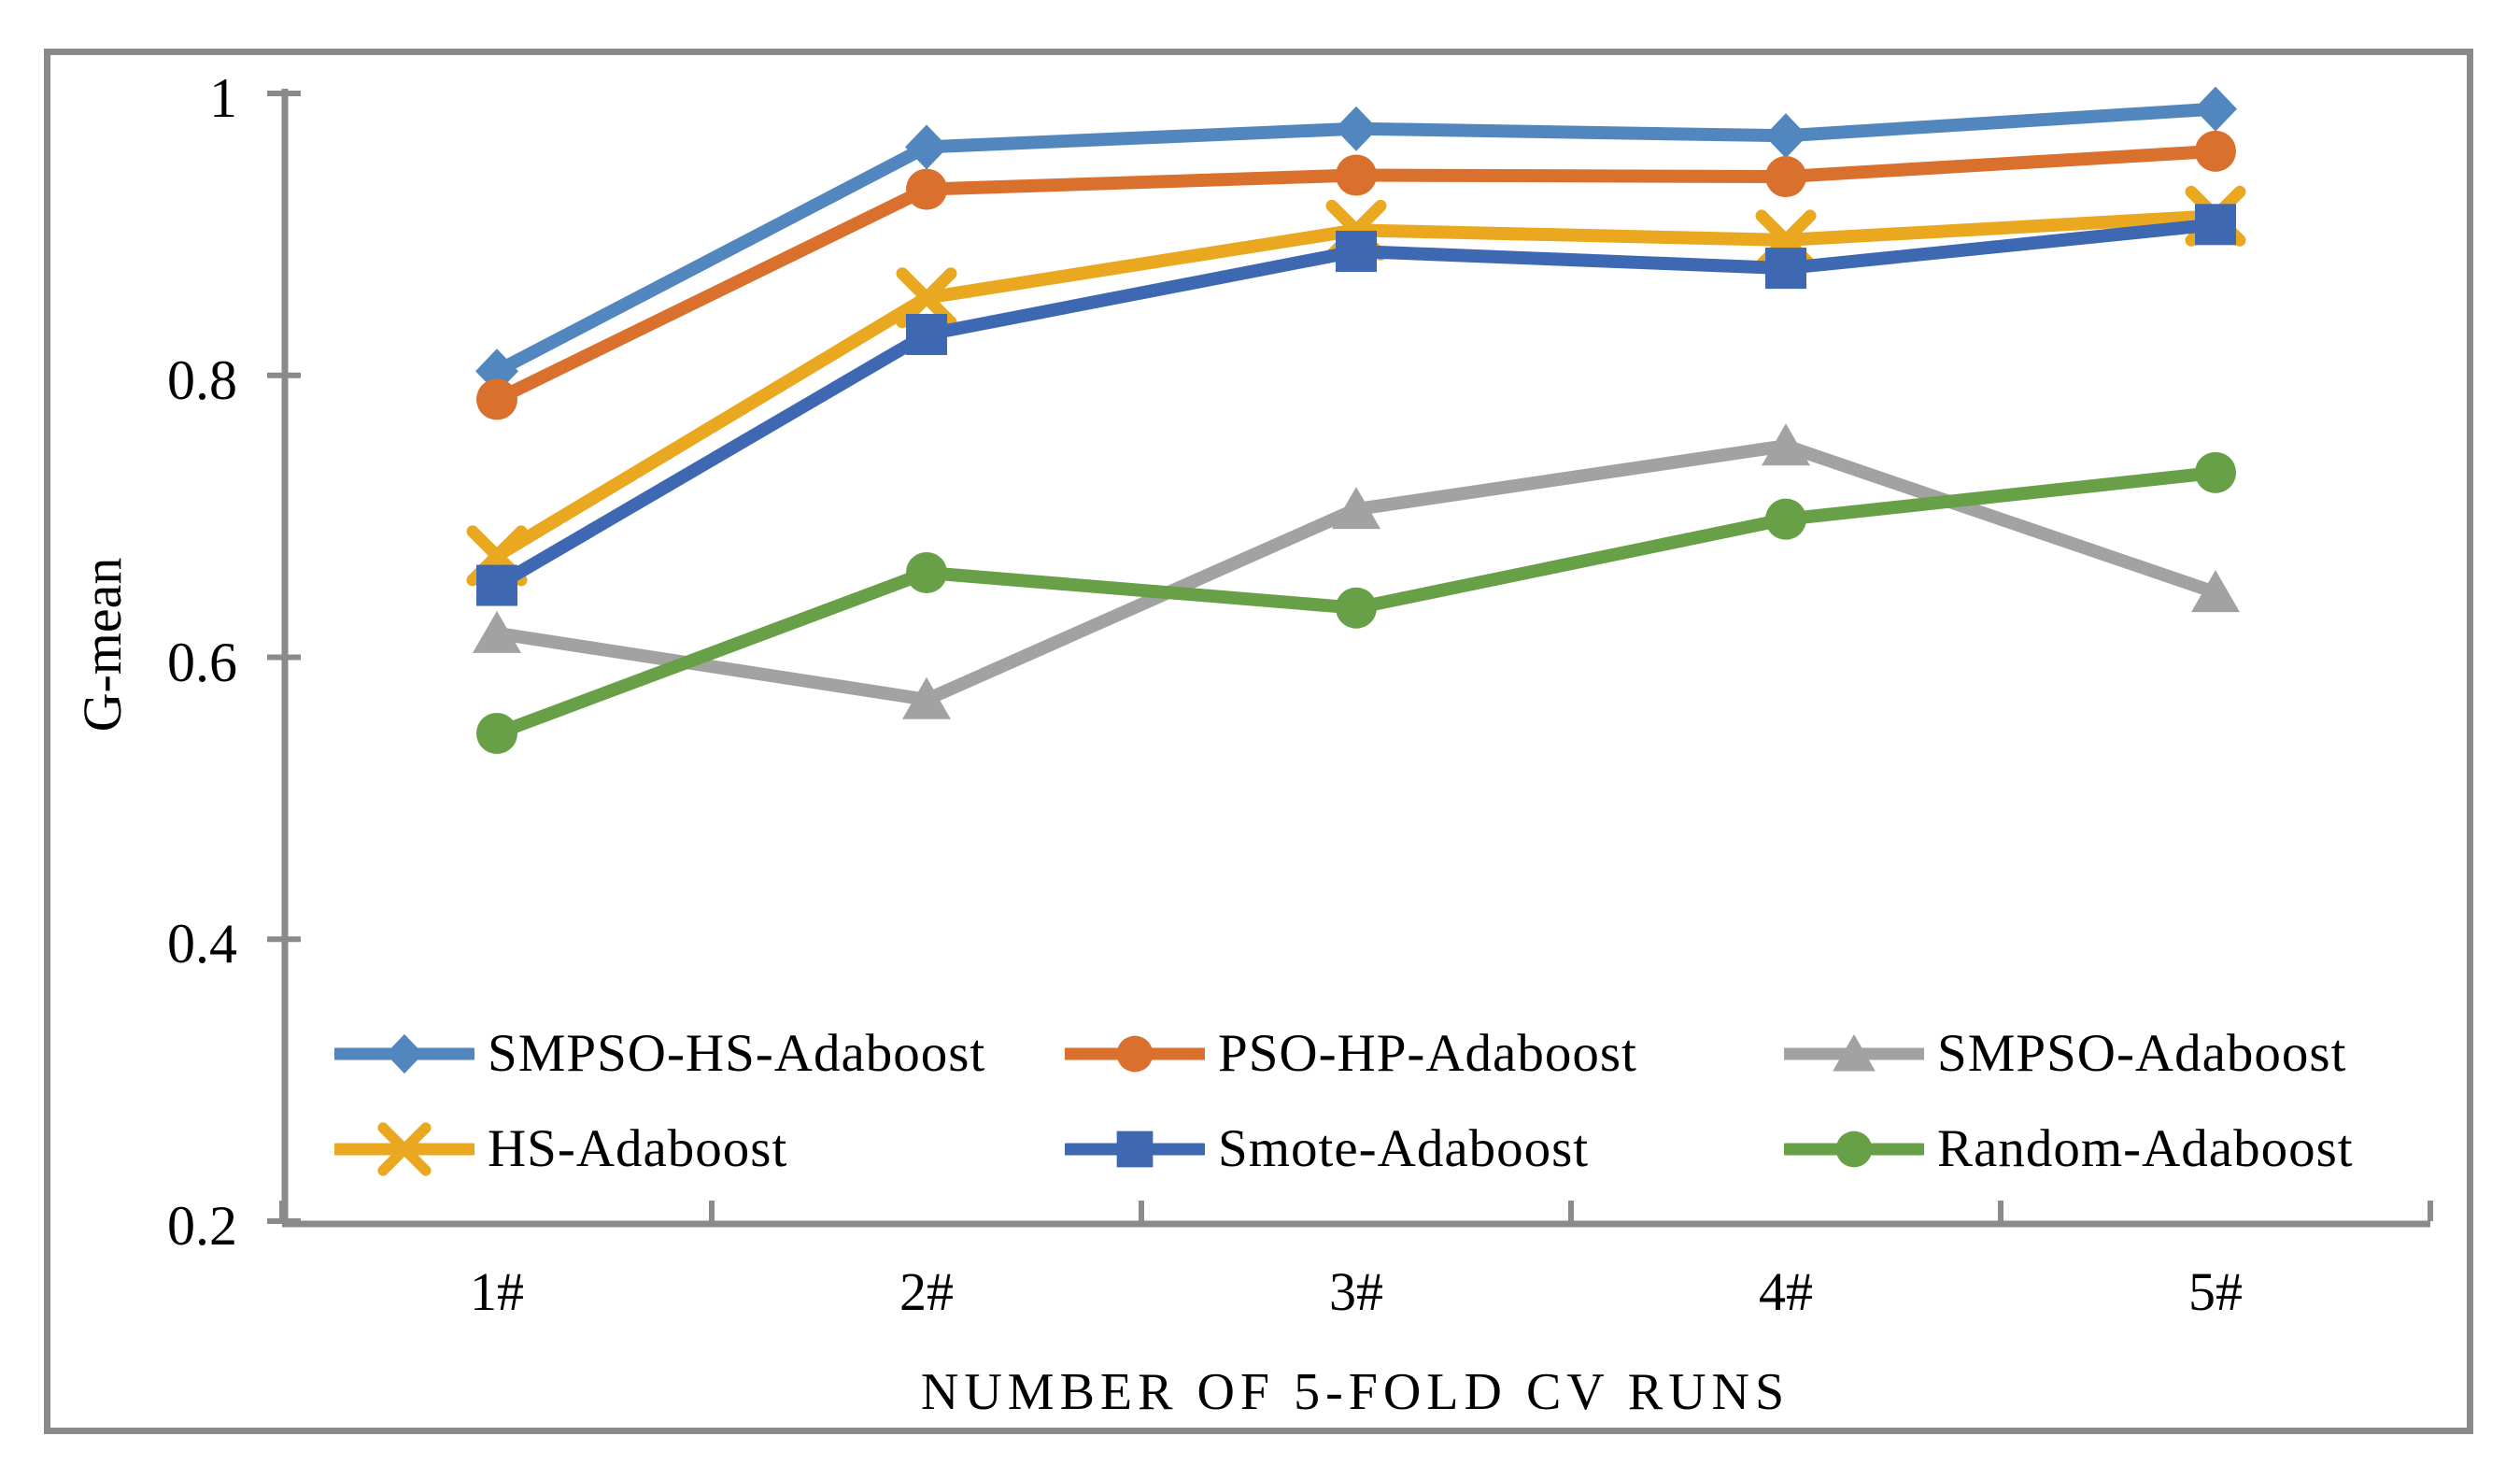  I want to click on legend-item-smote-adaboost: Smote-Adaboost, so click(1327, 1149).